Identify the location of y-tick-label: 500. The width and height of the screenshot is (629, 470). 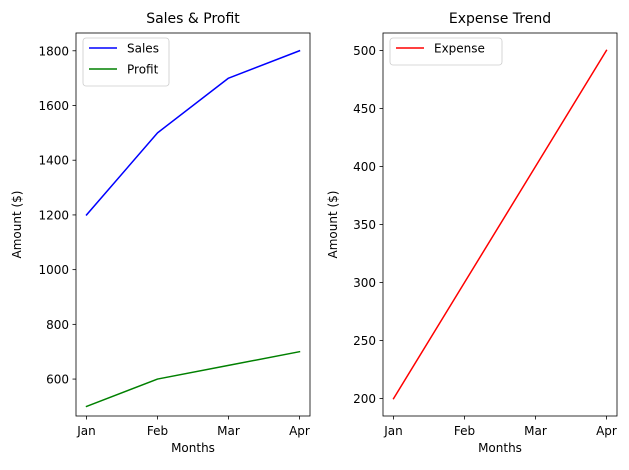
(364, 51).